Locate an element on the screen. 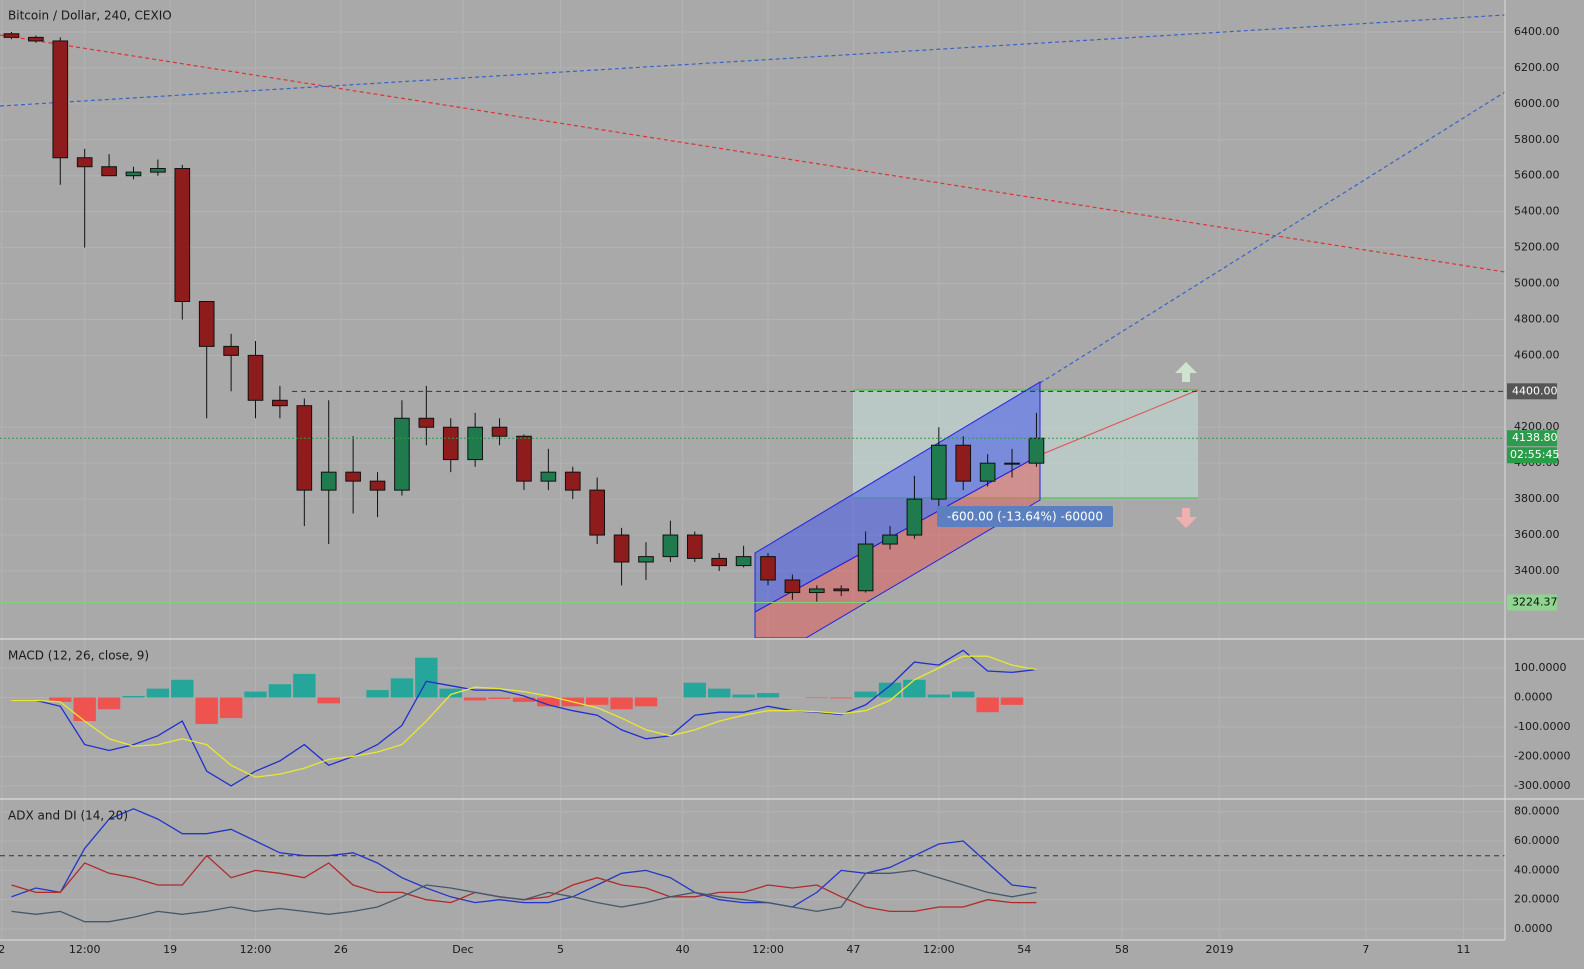  y-tick-label: 4800.00 is located at coordinates (1537, 318).